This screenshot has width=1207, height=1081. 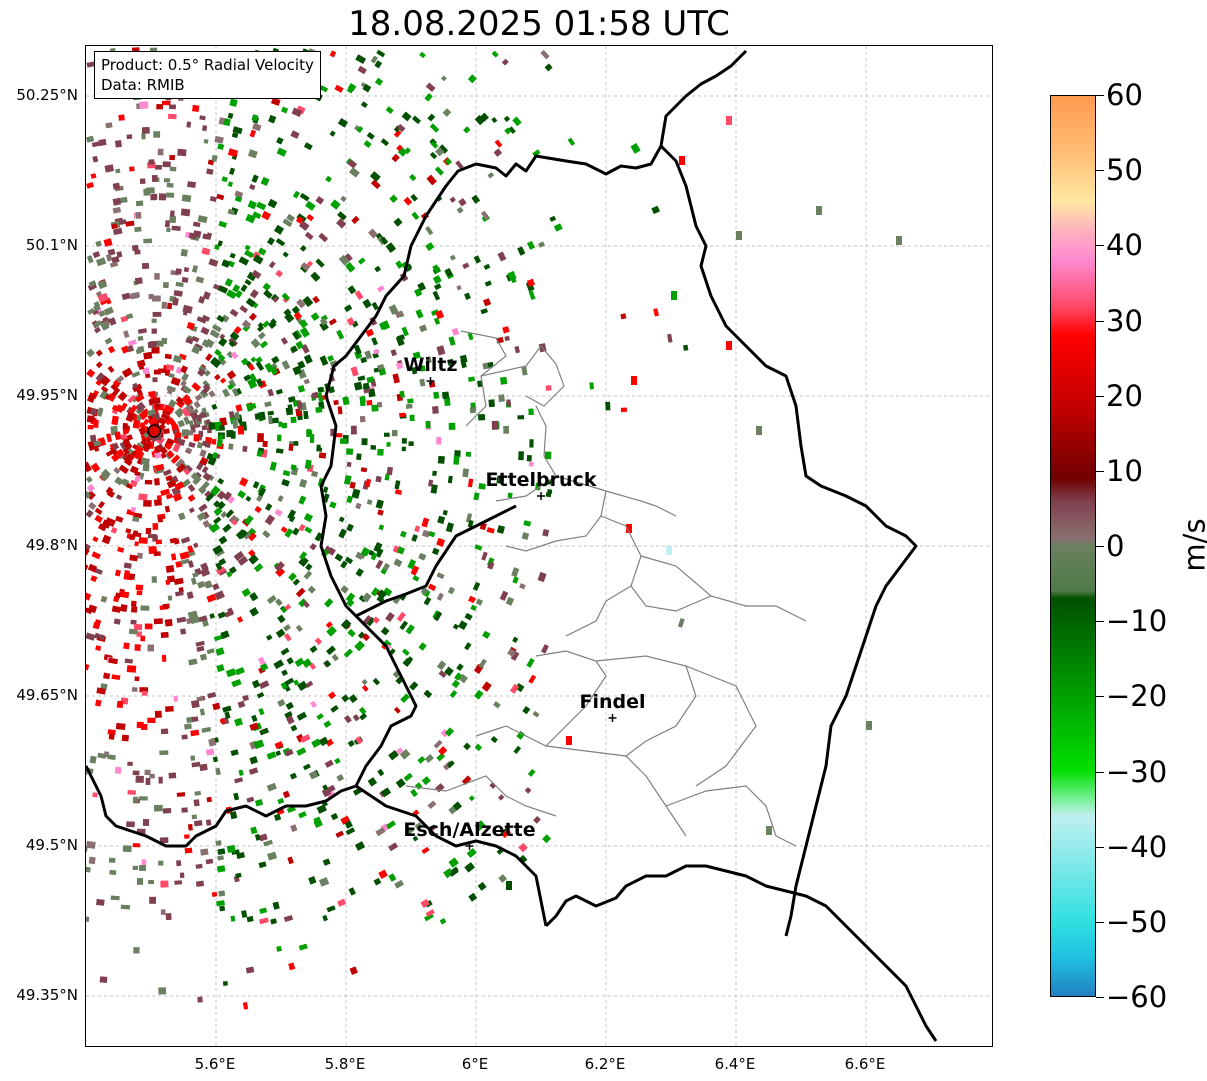 I want to click on lat-tick-label: 49.95°N, so click(x=47, y=395).